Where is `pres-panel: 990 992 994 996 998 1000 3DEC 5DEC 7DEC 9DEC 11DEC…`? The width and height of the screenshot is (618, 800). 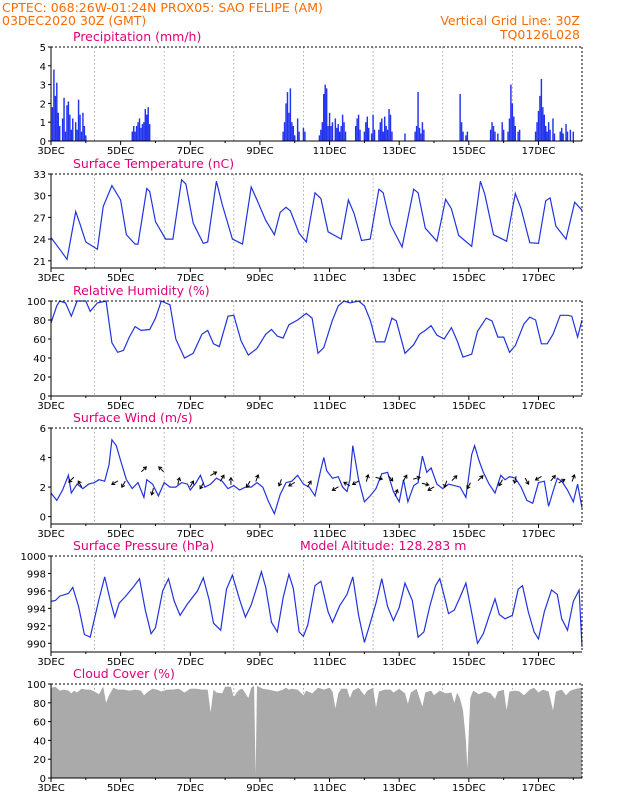
pres-panel: 990 992 994 996 998 1000 3DEC 5DEC 7DEC 9DEC 11DEC… is located at coordinates (302, 603).